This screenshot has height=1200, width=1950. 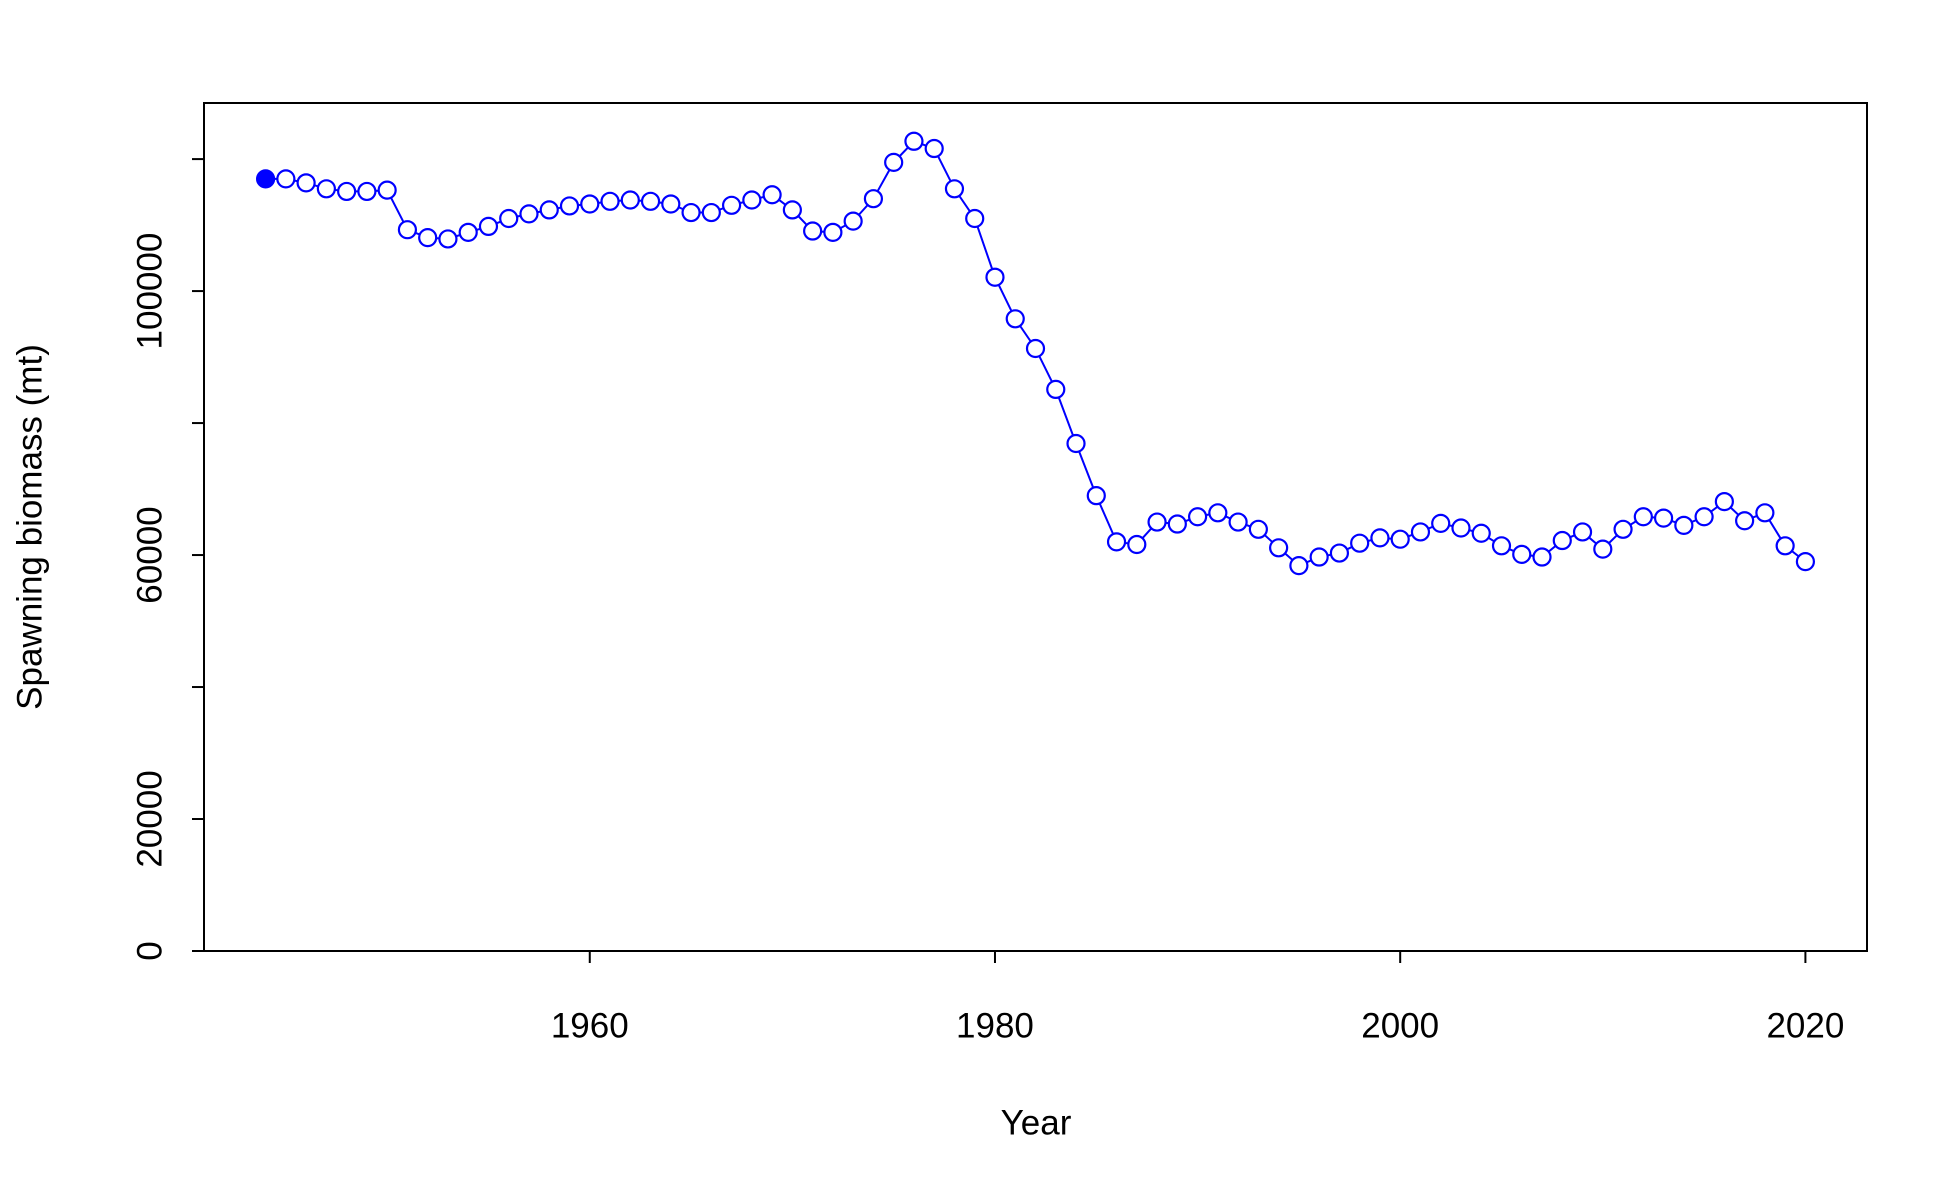 What do you see at coordinates (29, 527) in the screenshot?
I see `y-axis-label: Spawning biomass (mt)` at bounding box center [29, 527].